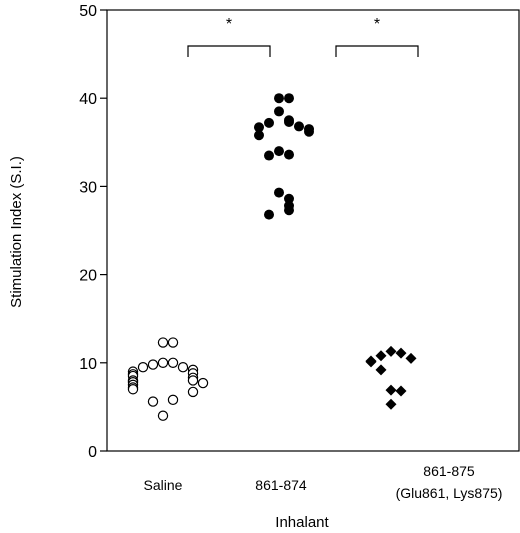 This screenshot has height=533, width=520. I want to click on y-tick-label: 20, so click(88, 276).